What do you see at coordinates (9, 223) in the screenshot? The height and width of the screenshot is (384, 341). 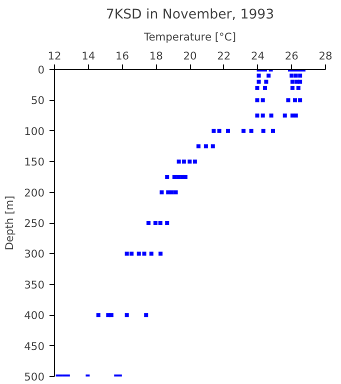 I see `y-axis-title: Depth [m]` at bounding box center [9, 223].